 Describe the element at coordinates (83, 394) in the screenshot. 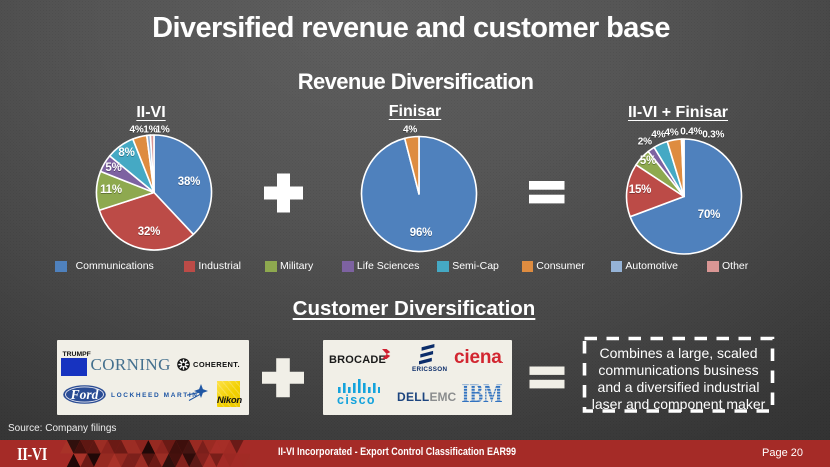

I see `svg-text: Ford` at that location.